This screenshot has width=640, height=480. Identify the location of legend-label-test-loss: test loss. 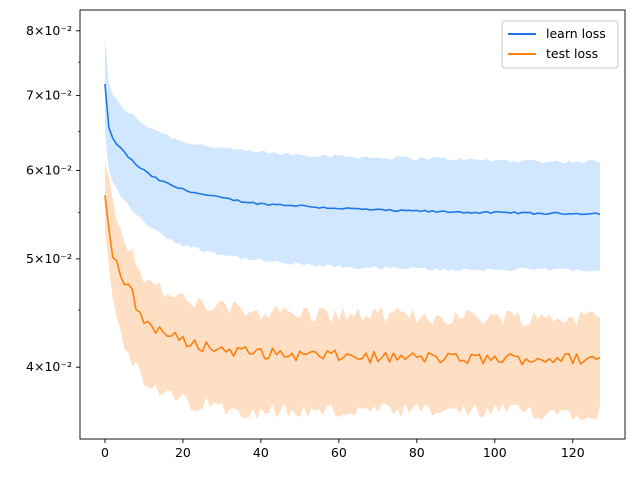
(572, 53).